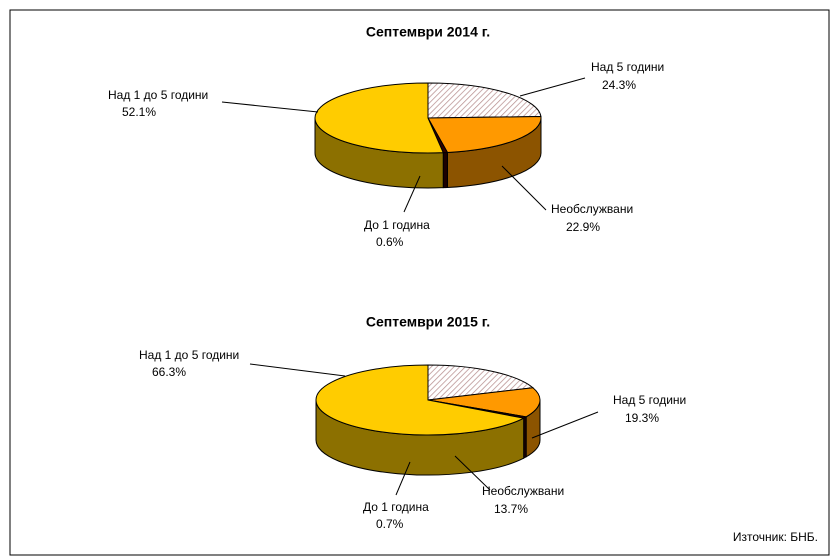 The image size is (832, 559). What do you see at coordinates (642, 418) in the screenshot?
I see `slice-value-label: 19.3%` at bounding box center [642, 418].